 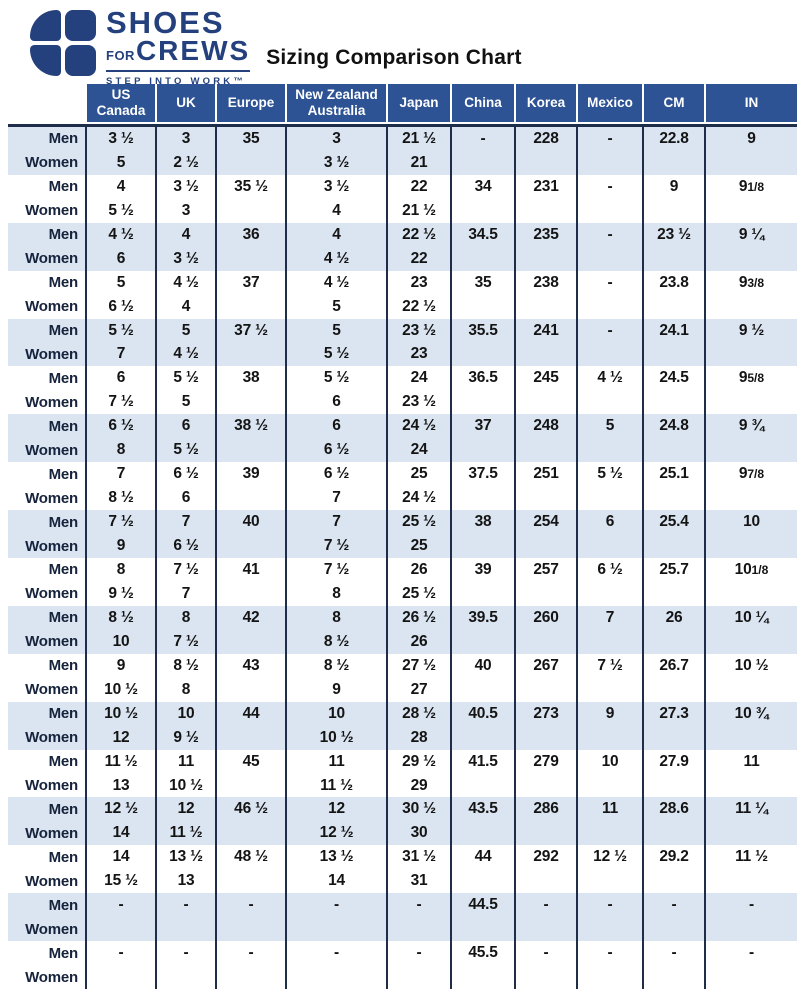 What do you see at coordinates (419, 833) in the screenshot?
I see `women-size-value: 30` at bounding box center [419, 833].